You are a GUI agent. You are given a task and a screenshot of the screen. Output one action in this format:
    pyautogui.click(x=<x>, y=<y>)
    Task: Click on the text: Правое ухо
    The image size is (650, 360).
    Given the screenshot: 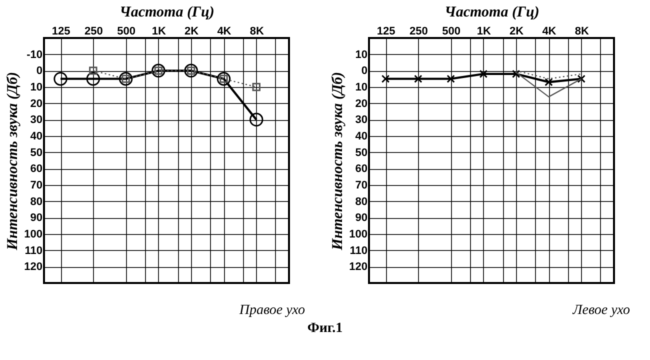 What is the action you would take?
    pyautogui.click(x=272, y=311)
    